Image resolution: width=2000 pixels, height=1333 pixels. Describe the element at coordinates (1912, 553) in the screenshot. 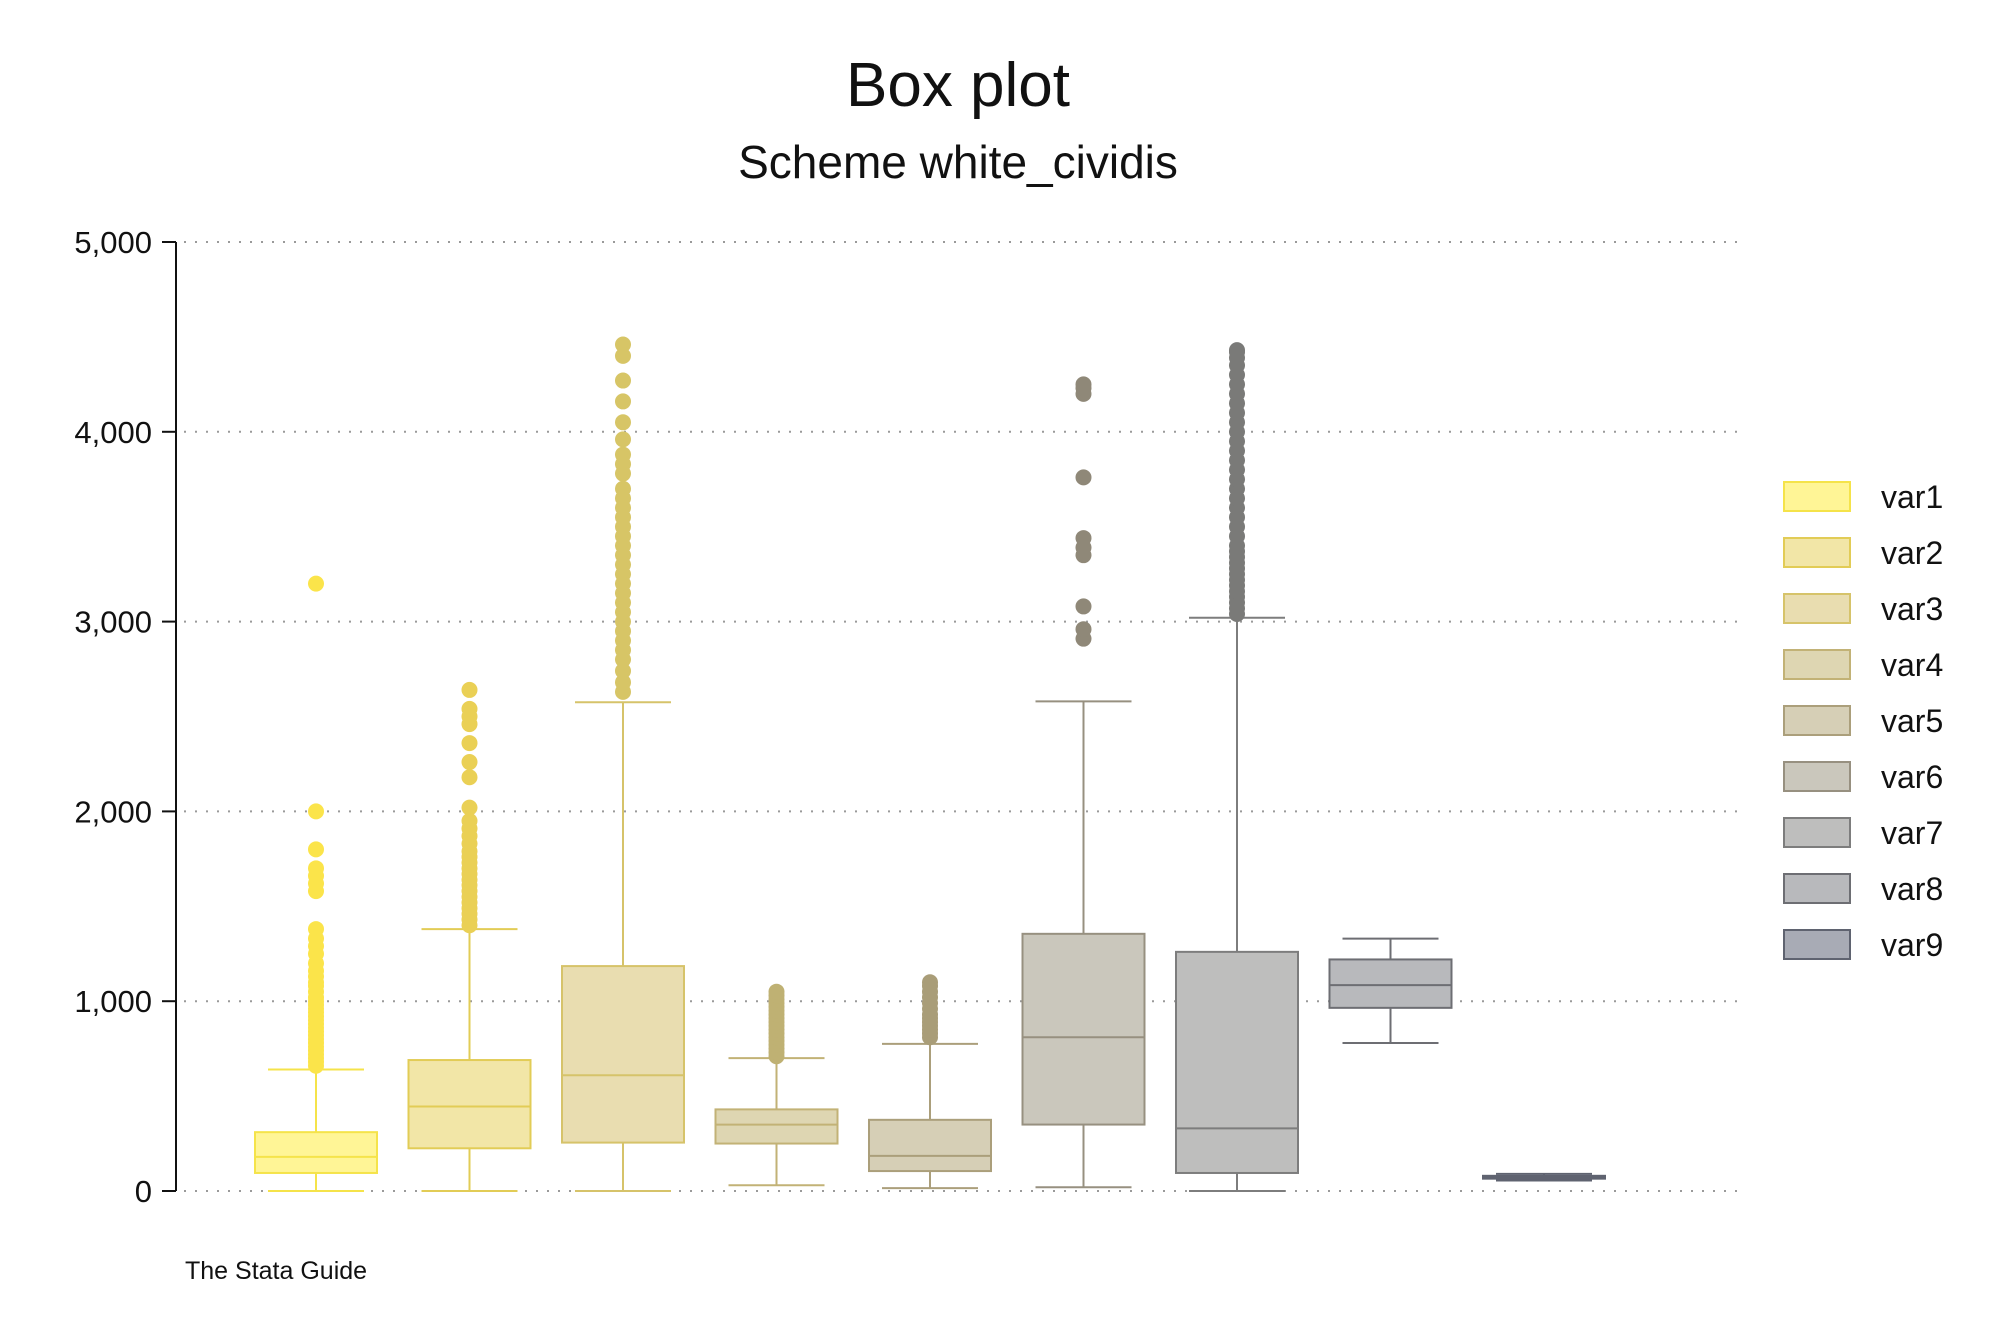

I see `legend-label: var2` at that location.